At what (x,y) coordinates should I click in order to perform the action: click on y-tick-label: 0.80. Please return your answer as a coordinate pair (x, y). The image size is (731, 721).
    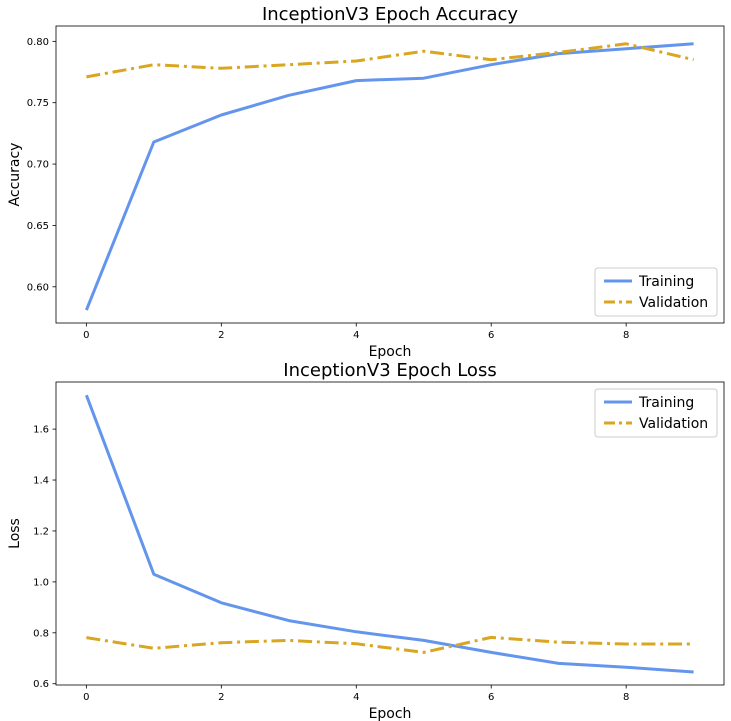
    Looking at the image, I should click on (38, 42).